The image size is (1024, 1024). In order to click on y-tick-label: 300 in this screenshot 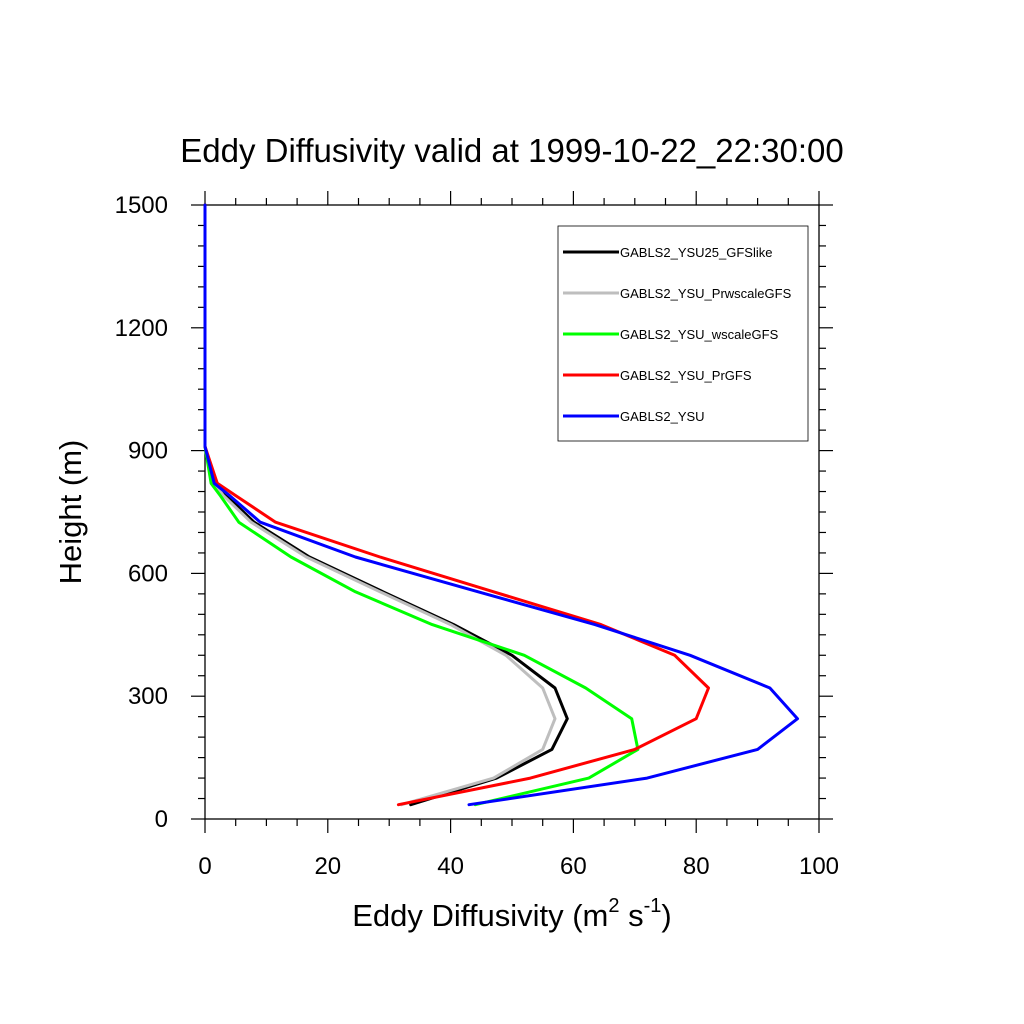, I will do `click(148, 696)`.